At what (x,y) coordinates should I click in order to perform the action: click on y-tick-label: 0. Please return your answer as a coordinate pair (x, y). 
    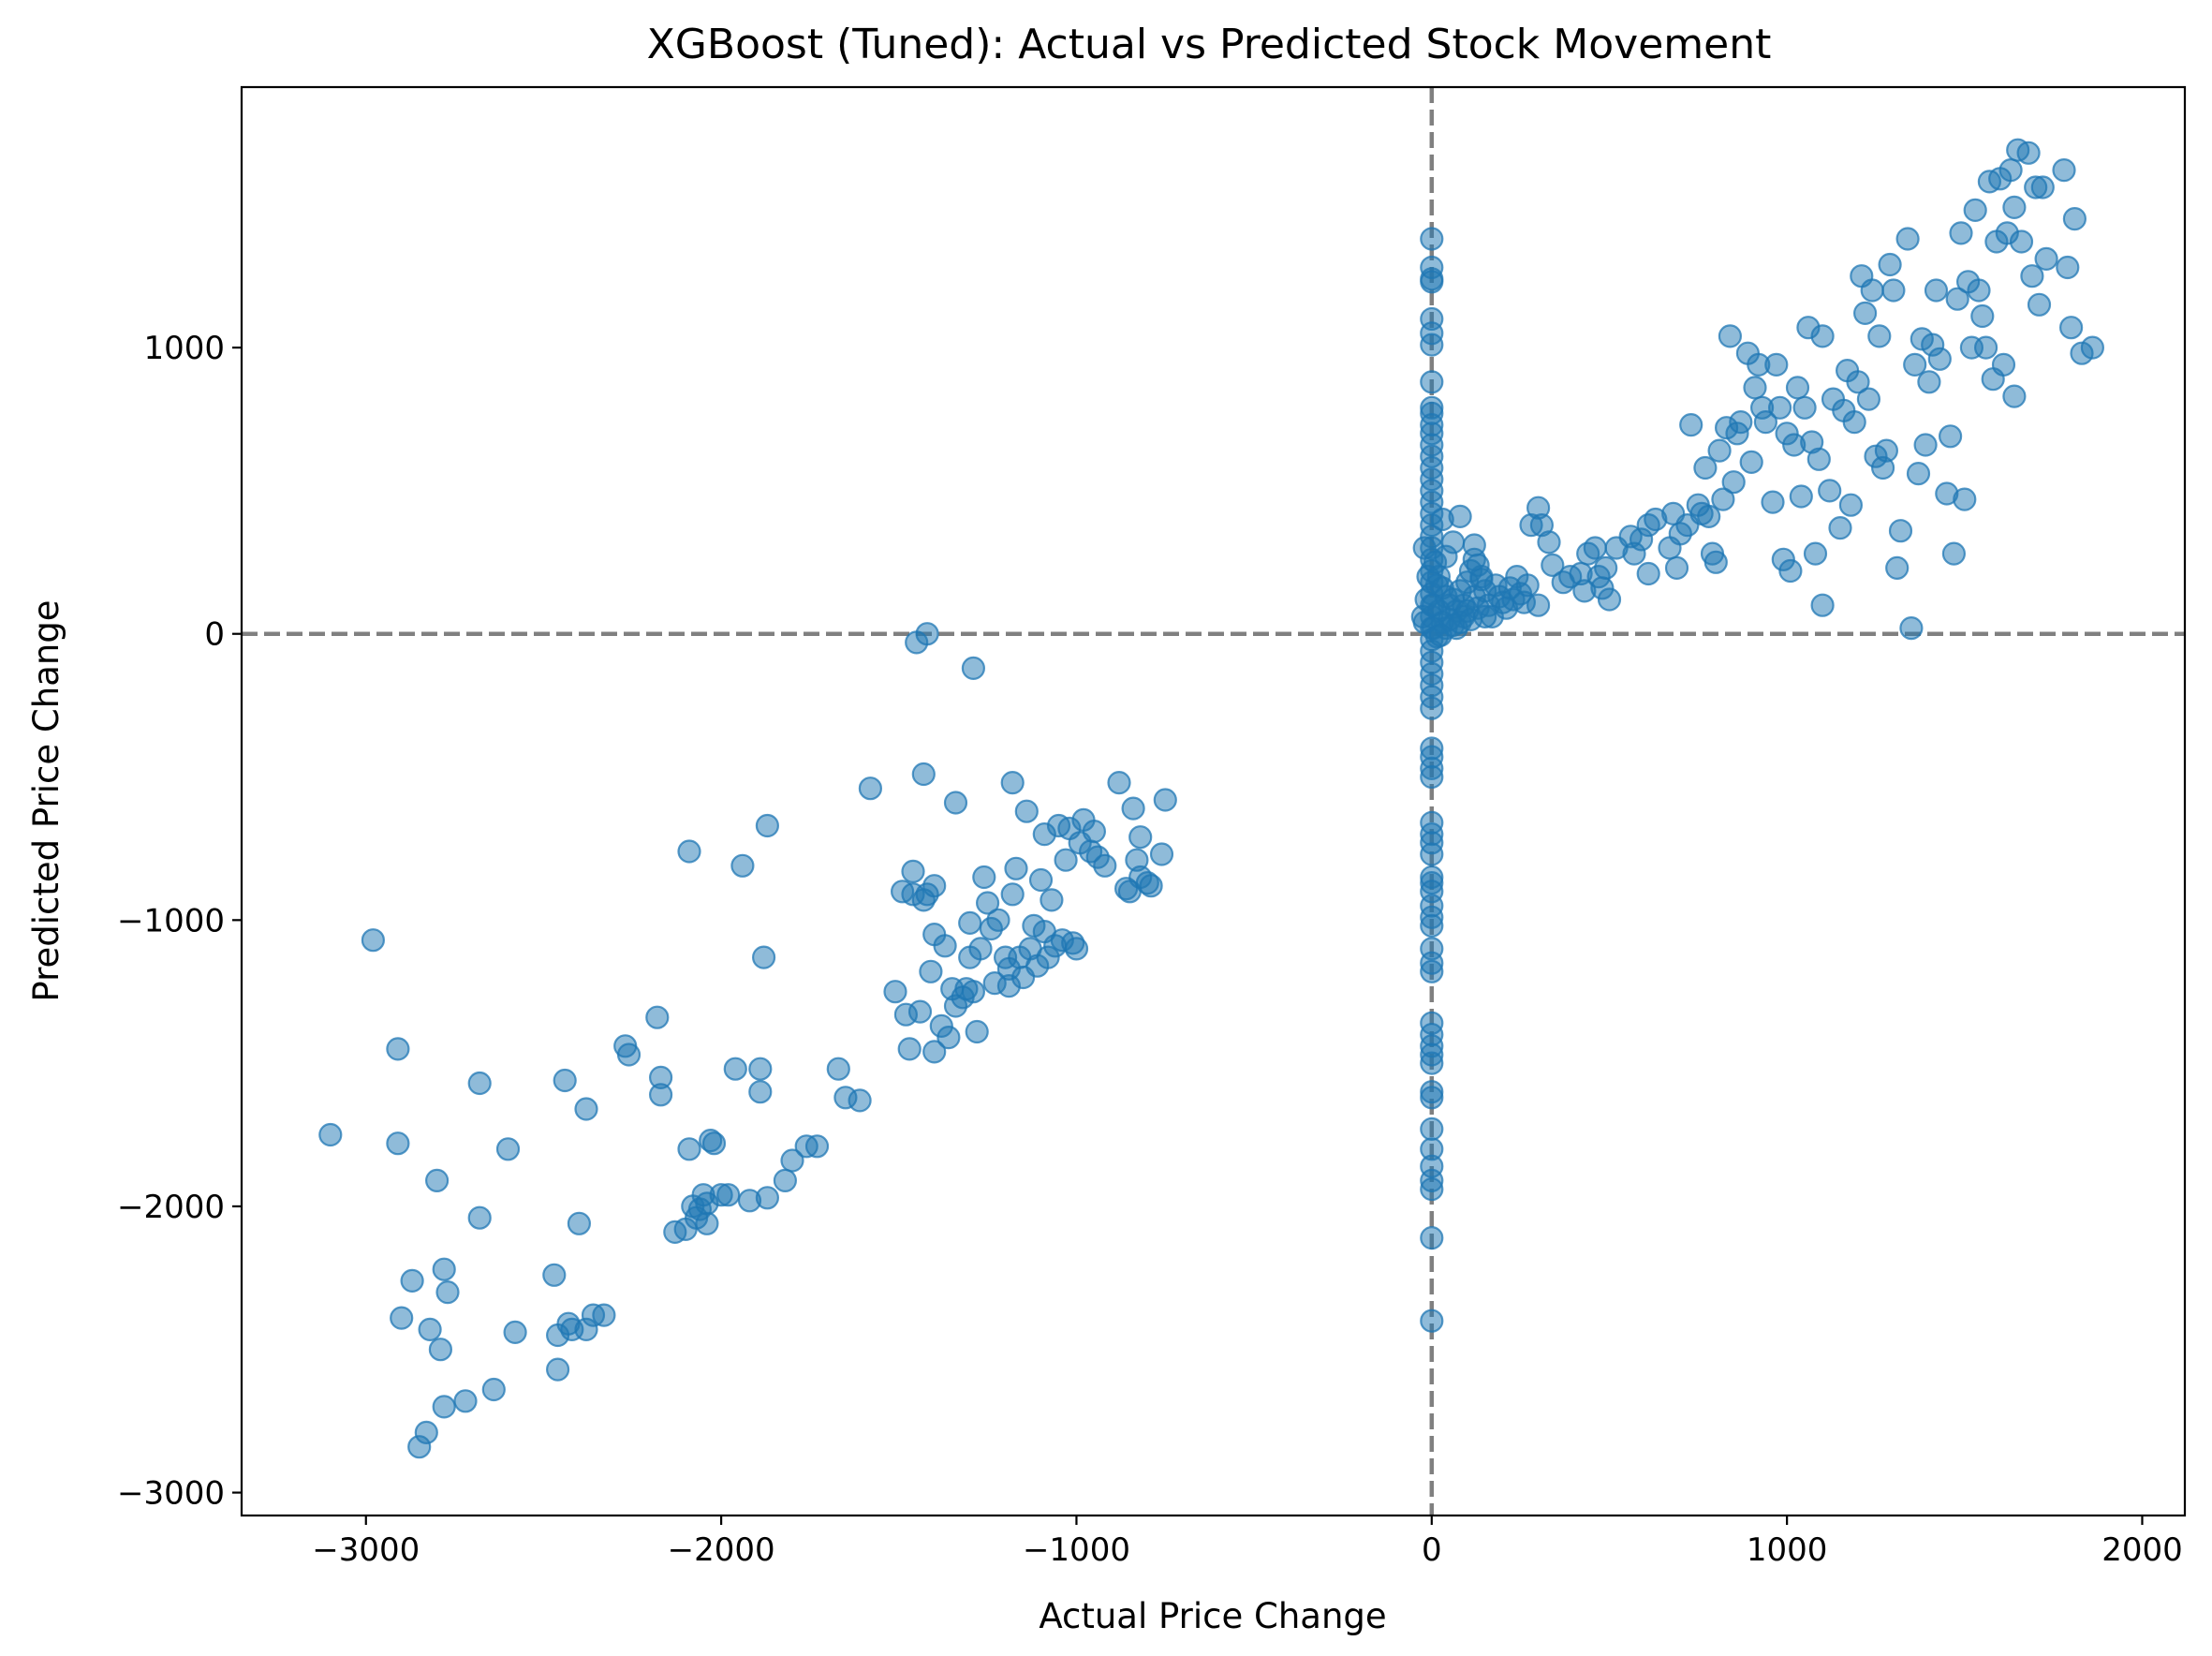
    Looking at the image, I should click on (215, 635).